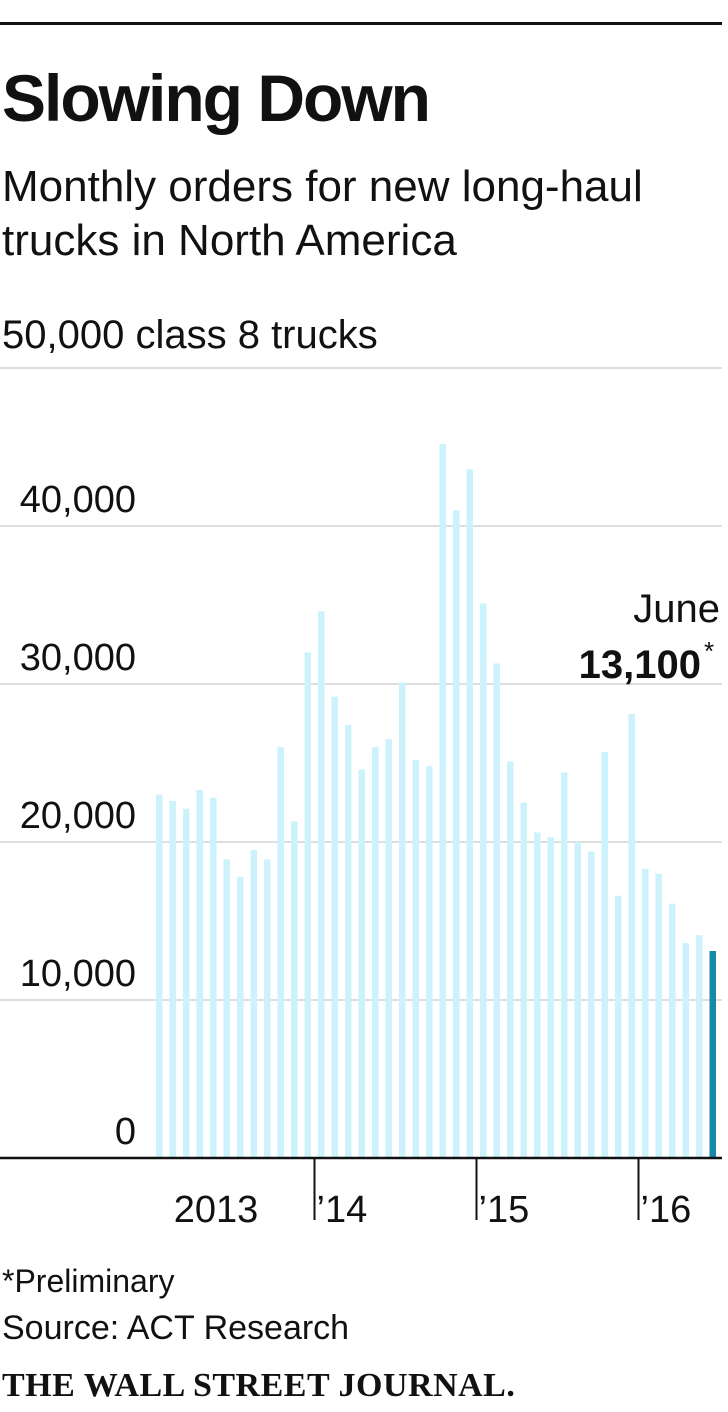 The height and width of the screenshot is (1412, 728). I want to click on y-tick-label: 10,000, so click(78, 974).